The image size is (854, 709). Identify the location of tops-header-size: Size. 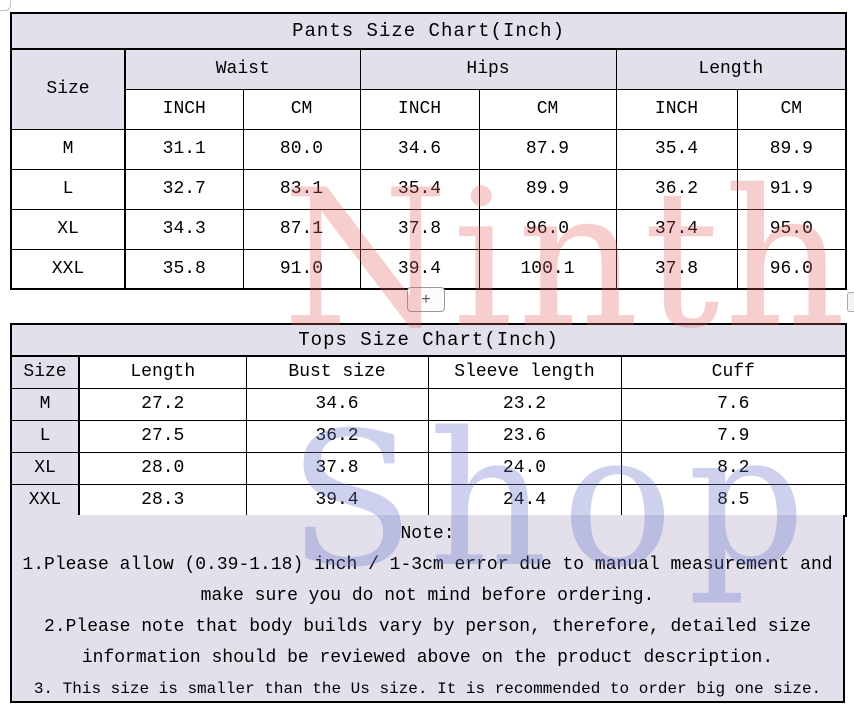
(45, 372).